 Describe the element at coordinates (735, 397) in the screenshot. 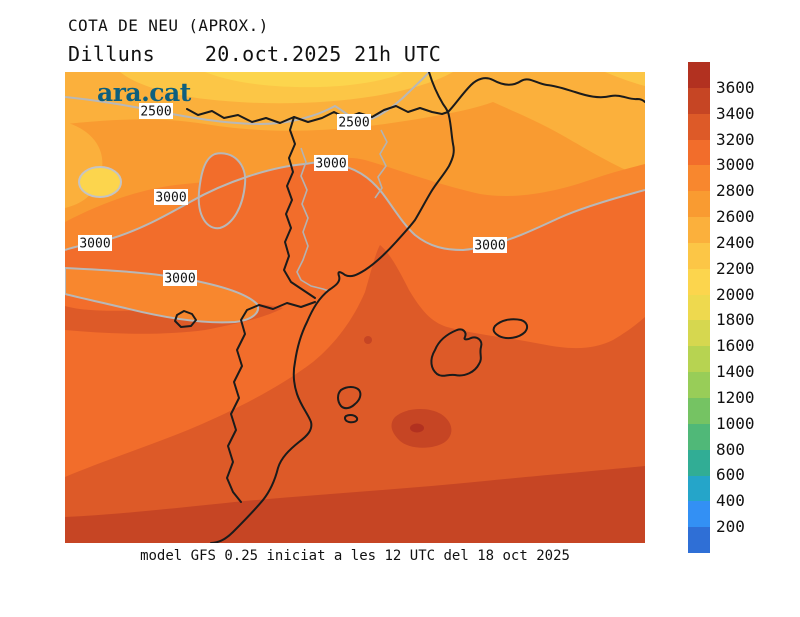

I see `colorbar-tick-label: 1200` at that location.